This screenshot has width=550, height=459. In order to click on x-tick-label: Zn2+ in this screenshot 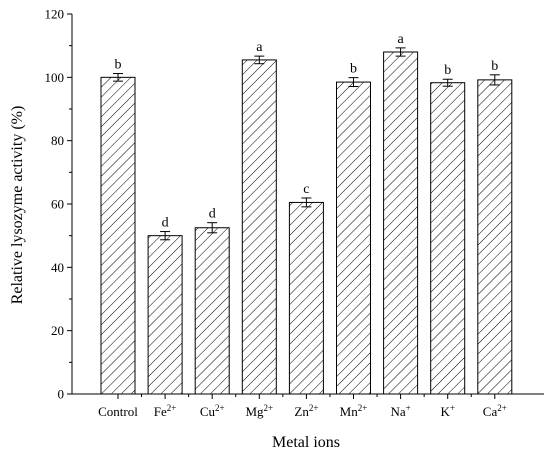, I will do `click(306, 411)`.